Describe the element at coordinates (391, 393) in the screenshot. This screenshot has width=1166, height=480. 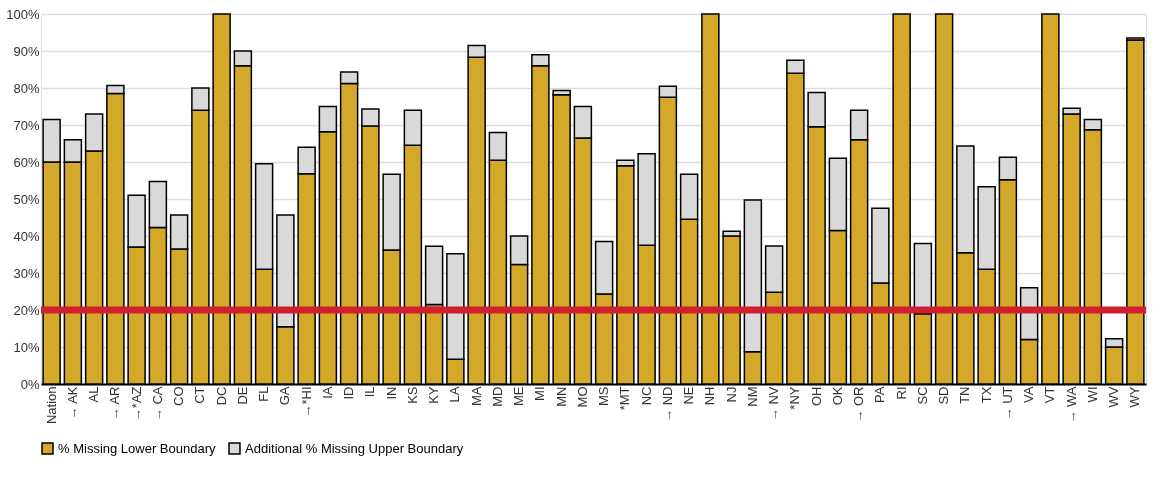
I see `x-tick-label: IN` at that location.